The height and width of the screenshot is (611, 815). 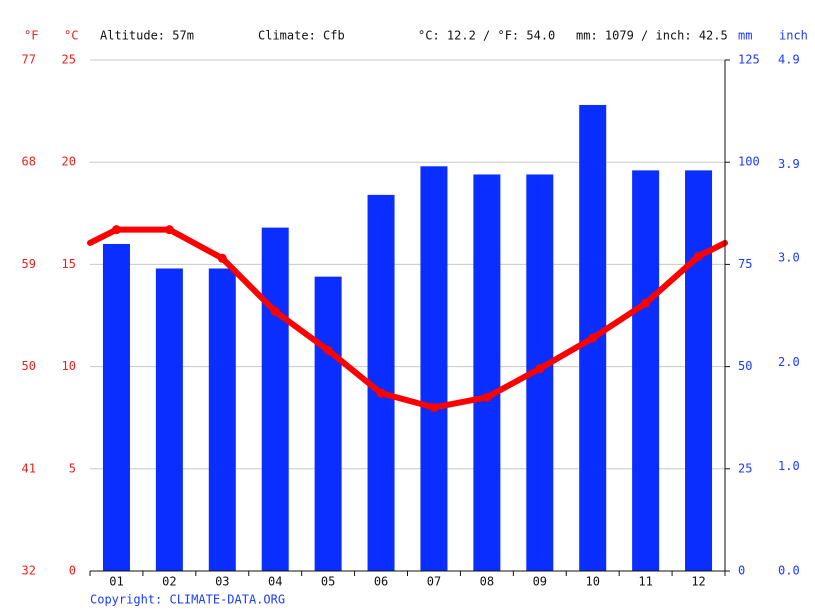 I want to click on x-tick-label: 04, so click(x=275, y=582).